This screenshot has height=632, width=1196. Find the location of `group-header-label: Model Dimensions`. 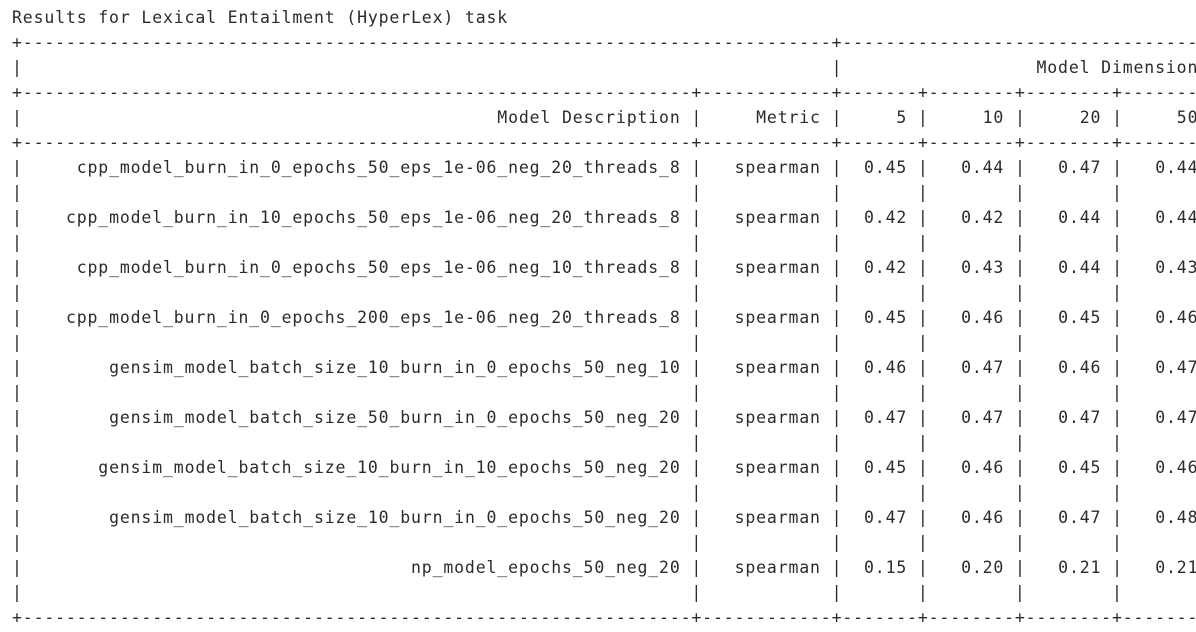

group-header-label: Model Dimensions is located at coordinates (1116, 67).